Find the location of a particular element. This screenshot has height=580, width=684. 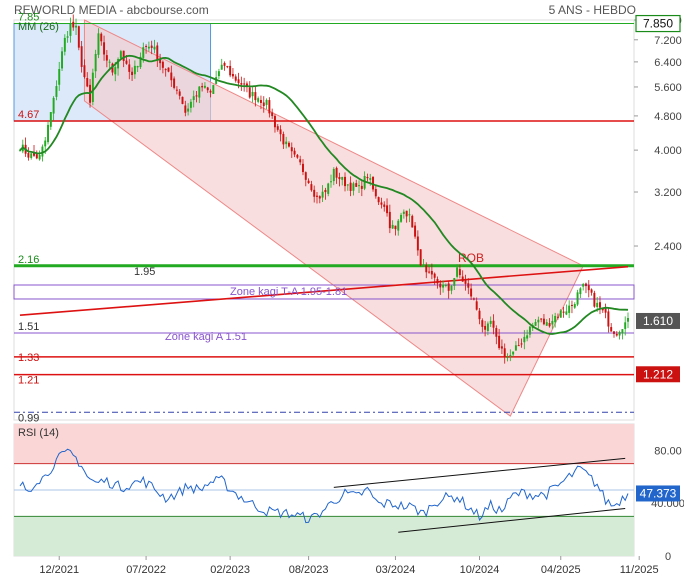

x-tick-label: 03/2024 is located at coordinates (396, 570).